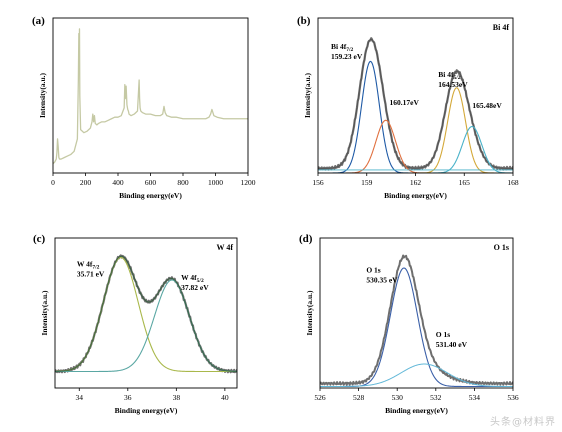  Describe the element at coordinates (475, 397) in the screenshot. I see `x-tick-label: 534` at that location.